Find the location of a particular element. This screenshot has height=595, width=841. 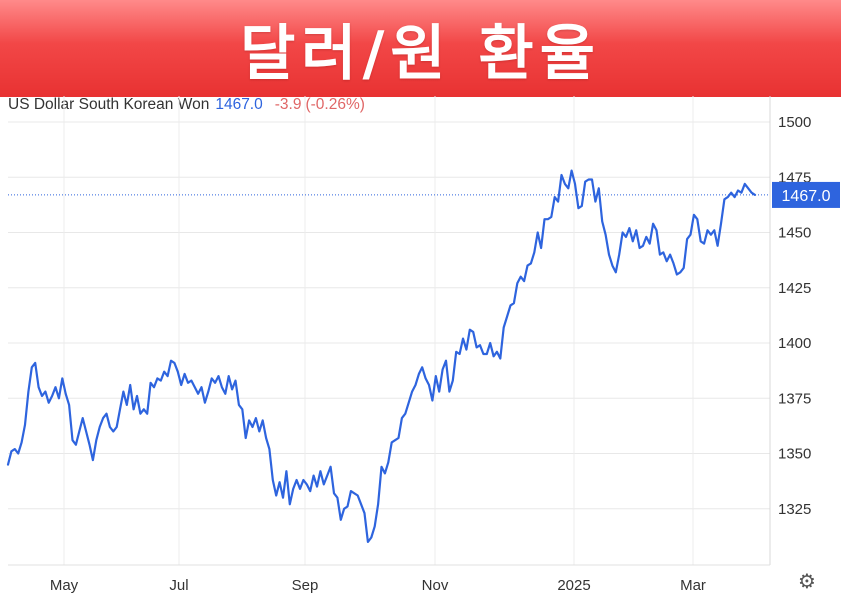

price-change-percent: (-0.26%) is located at coordinates (335, 104).